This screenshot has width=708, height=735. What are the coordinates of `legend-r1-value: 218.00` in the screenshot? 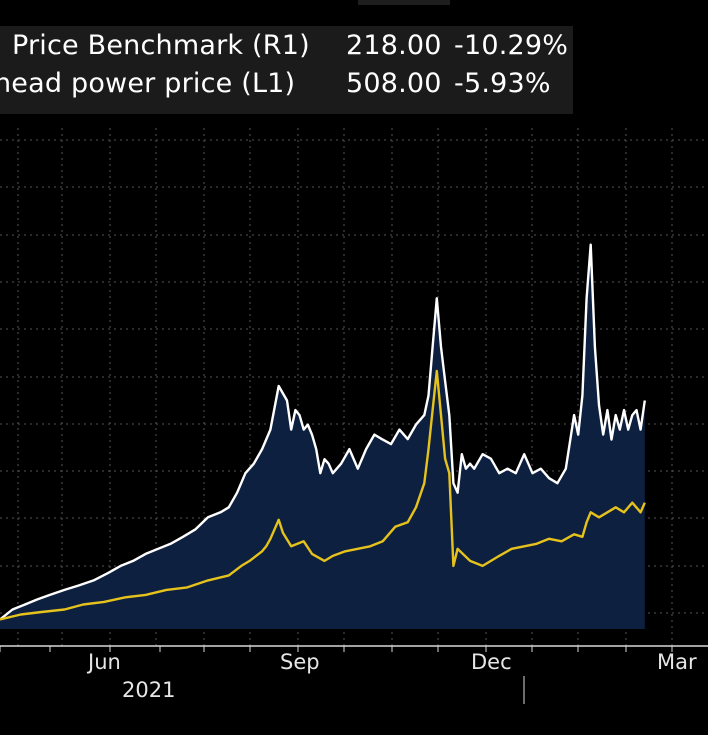 It's located at (394, 45).